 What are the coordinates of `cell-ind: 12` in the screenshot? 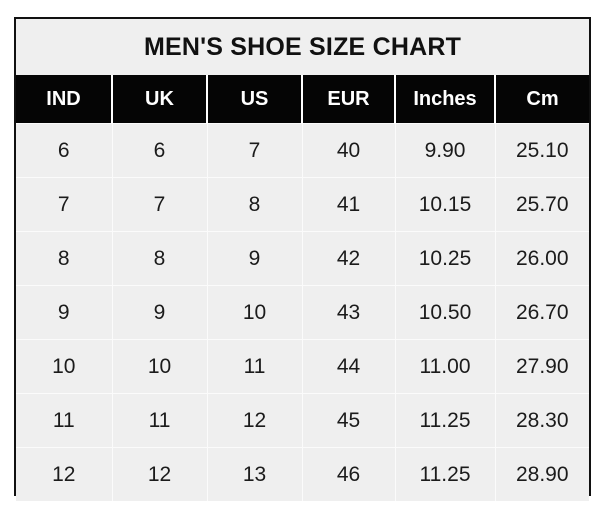 It's located at (64, 474).